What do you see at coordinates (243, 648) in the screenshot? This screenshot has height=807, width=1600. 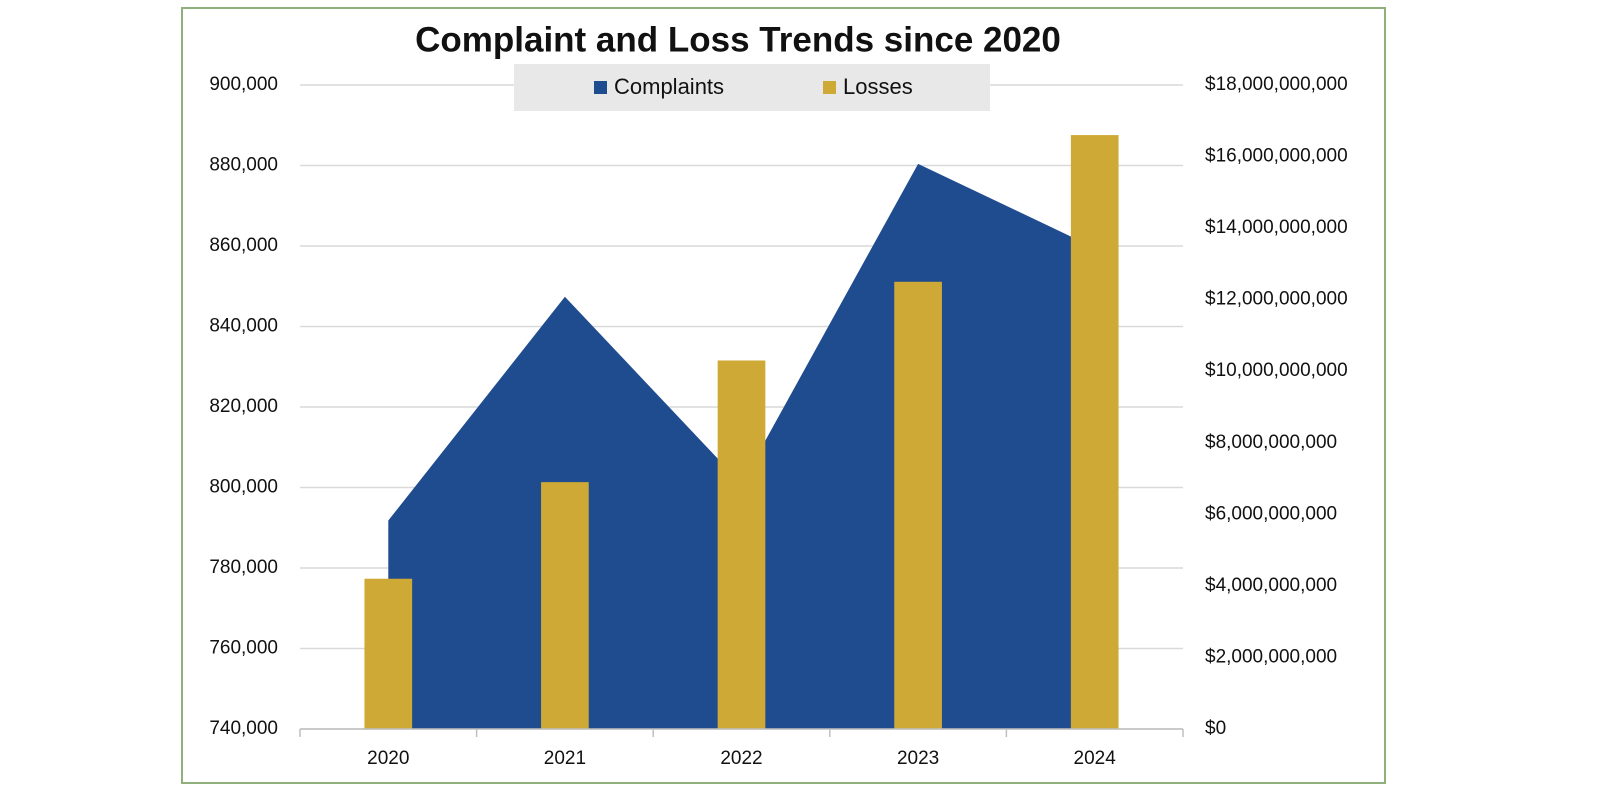 I see `y-tick-label: 760,000` at bounding box center [243, 648].